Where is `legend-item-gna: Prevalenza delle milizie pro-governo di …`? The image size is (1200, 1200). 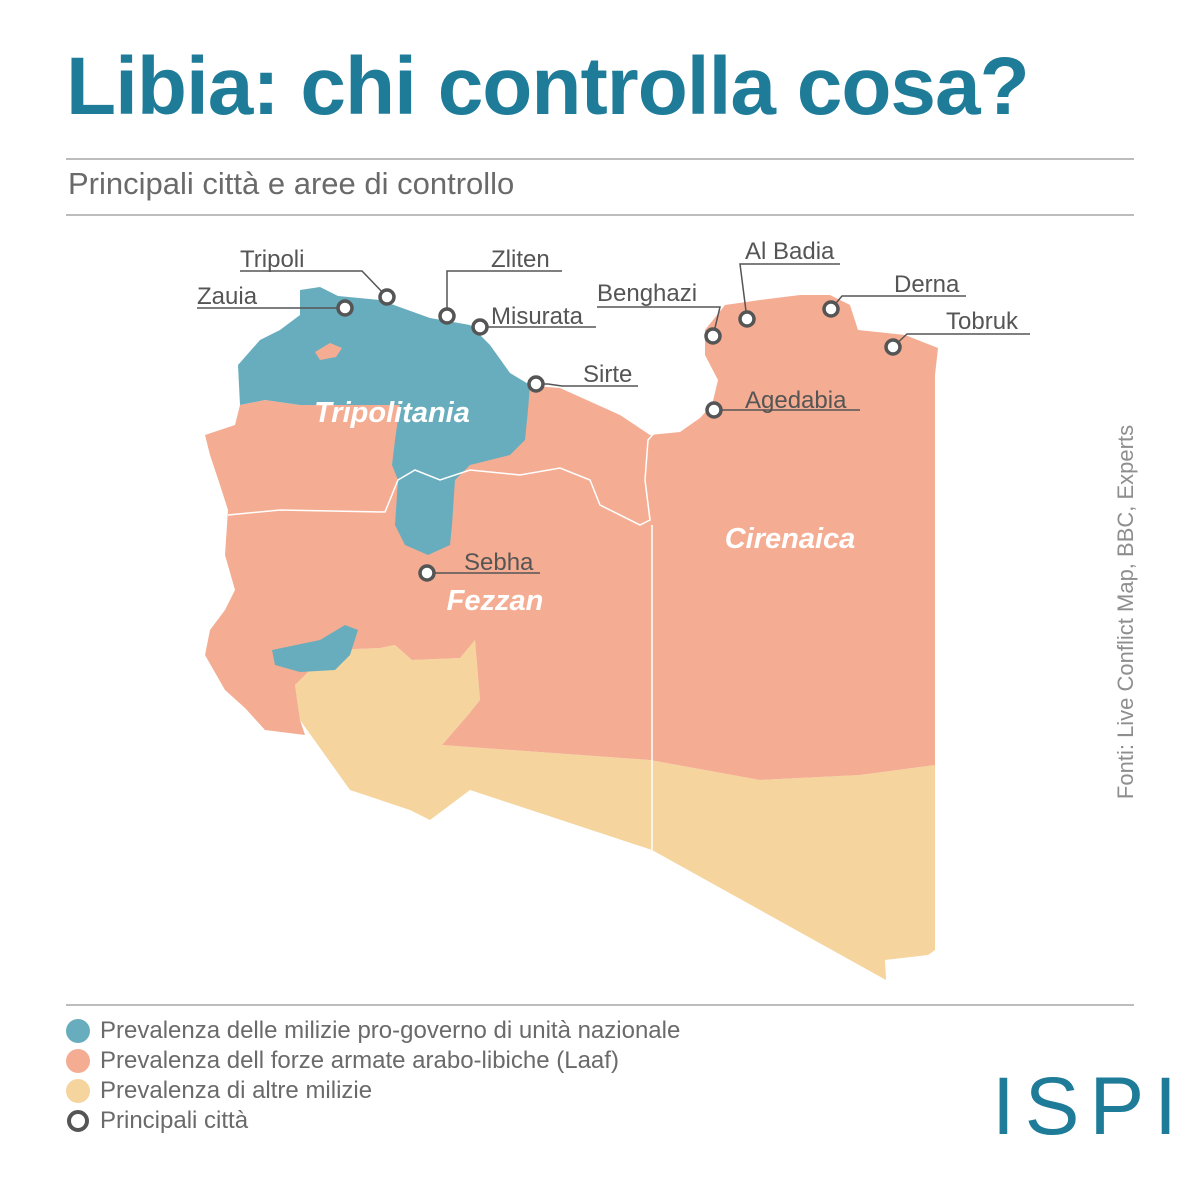 legend-item-gna: Prevalenza delle milizie pro-governo di … is located at coordinates (373, 1031).